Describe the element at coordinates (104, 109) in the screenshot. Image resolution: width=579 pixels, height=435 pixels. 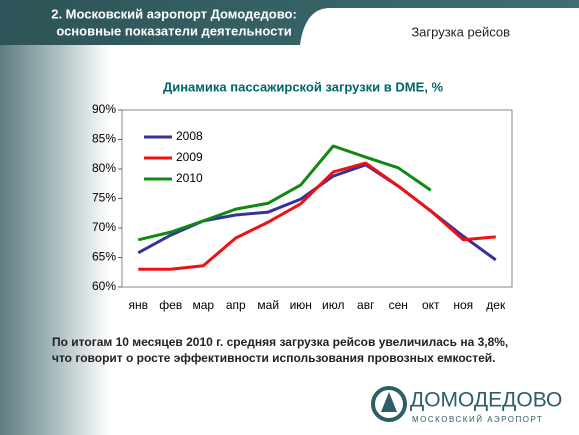
I see `y-tick-label: 90%` at that location.